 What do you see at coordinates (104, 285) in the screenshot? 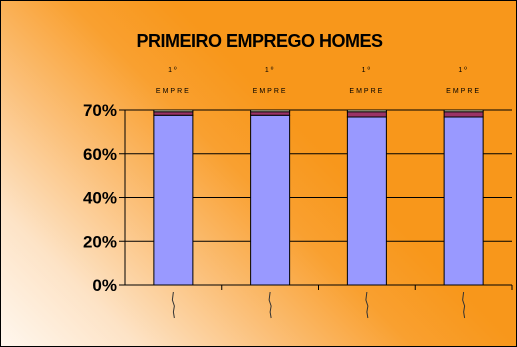
I see `y-tick-label: 0%` at bounding box center [104, 285].